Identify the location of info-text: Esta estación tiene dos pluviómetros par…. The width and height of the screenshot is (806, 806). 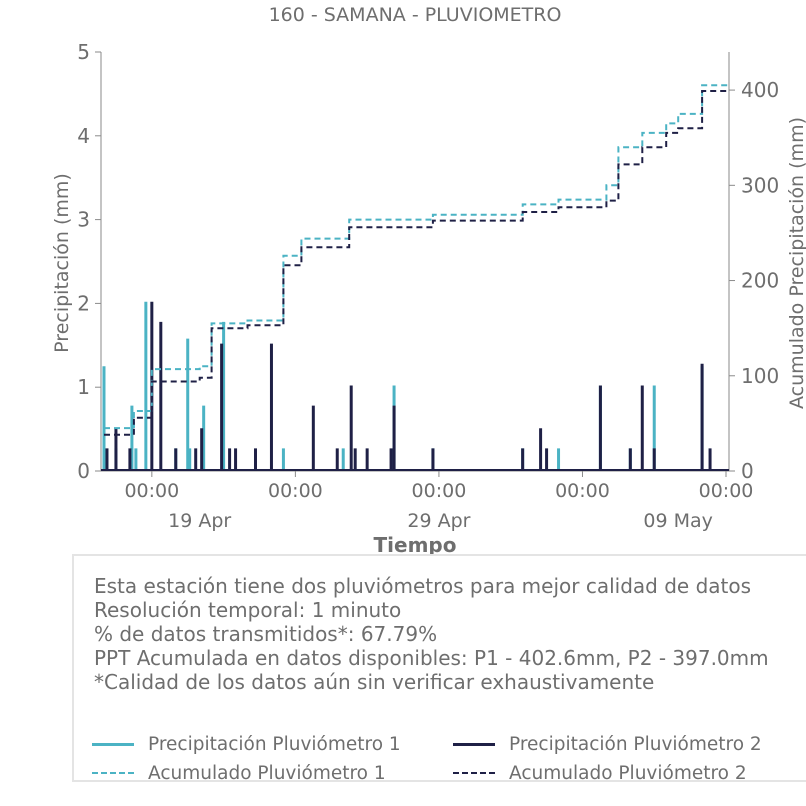
(431, 634).